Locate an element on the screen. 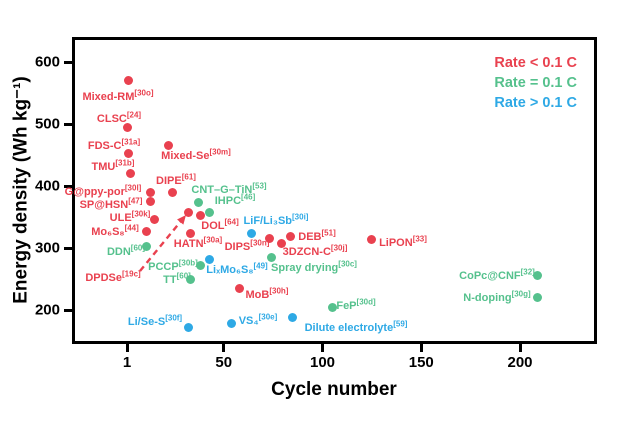 This screenshot has width=640, height=426. point-cnt-g-tin is located at coordinates (198, 203).